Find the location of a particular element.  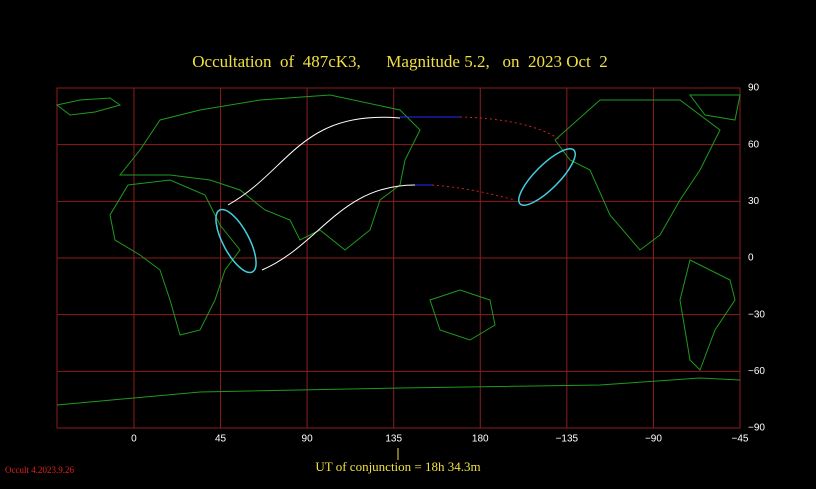

y-tick-label: −60 is located at coordinates (756, 371).